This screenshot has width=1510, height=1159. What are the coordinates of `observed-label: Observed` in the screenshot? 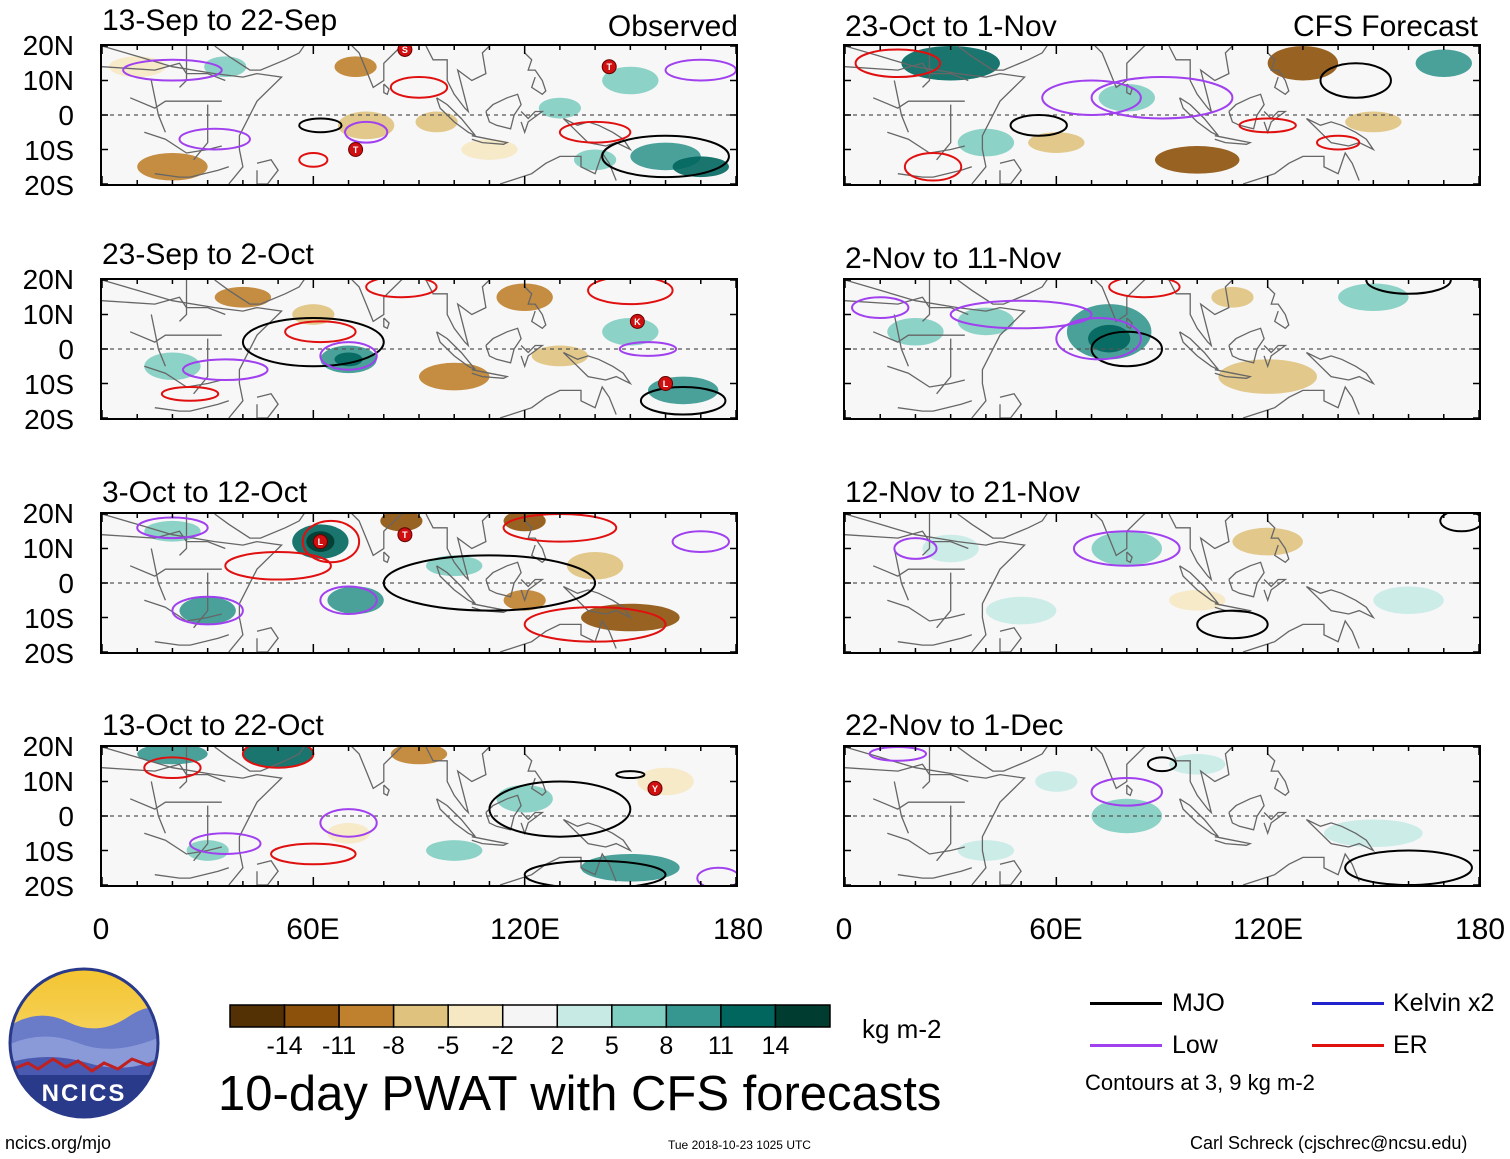 It's located at (672, 26).